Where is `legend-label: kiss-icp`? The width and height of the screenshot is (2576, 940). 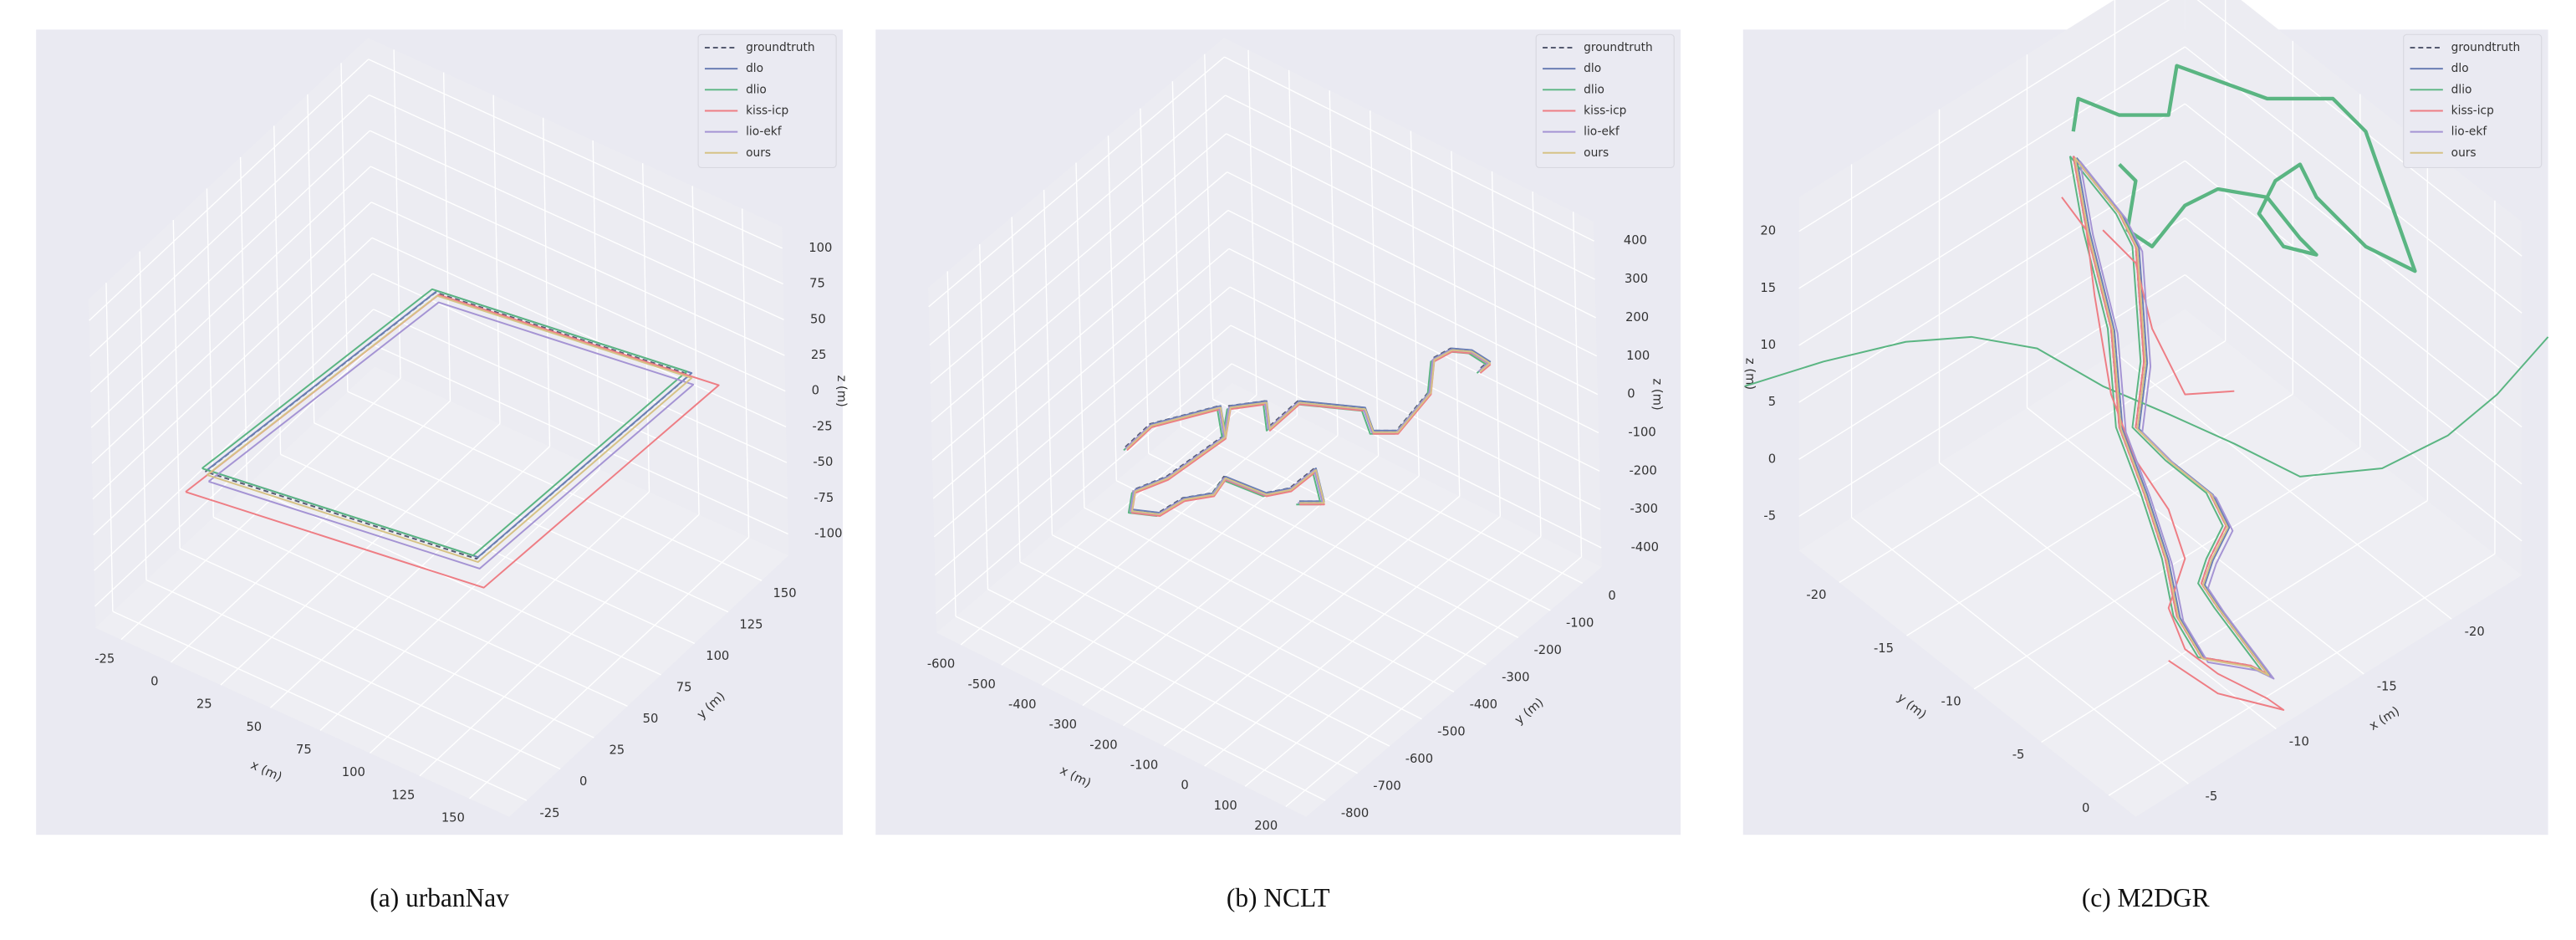
legend-label: kiss-icp is located at coordinates (767, 111).